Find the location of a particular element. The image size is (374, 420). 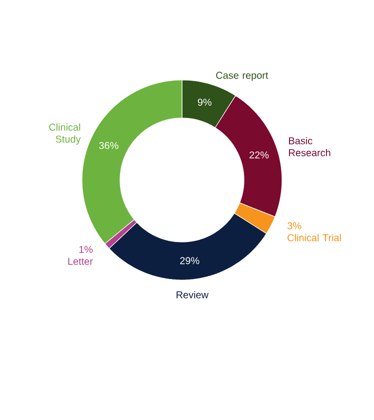

slice-label: Clinical Study is located at coordinates (65, 134).